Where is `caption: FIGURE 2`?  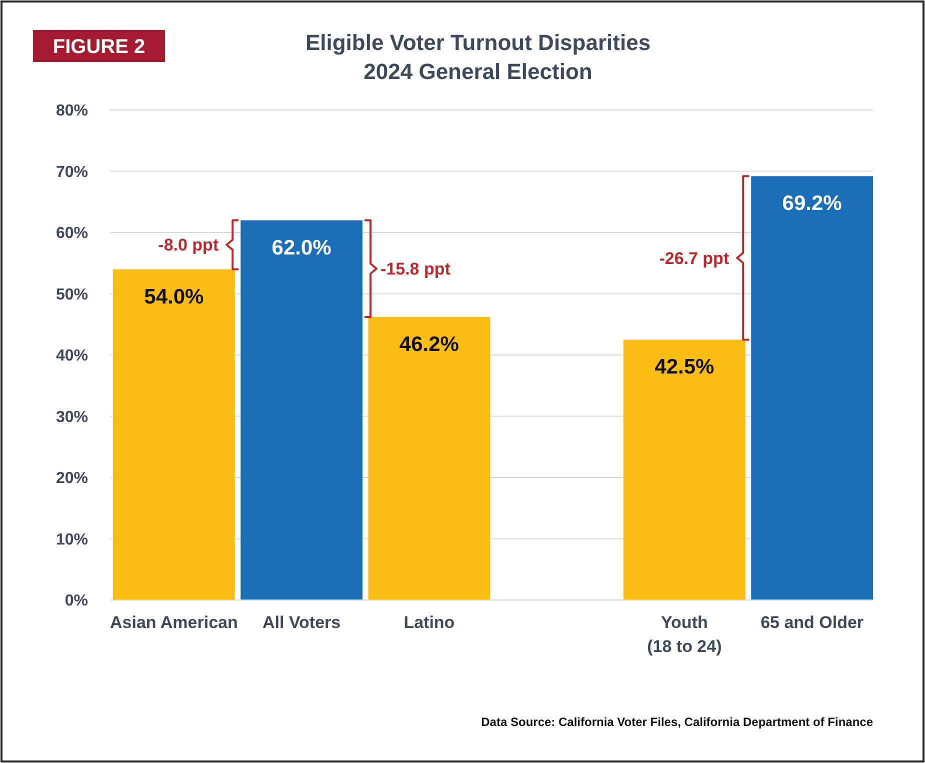
caption: FIGURE 2 is located at coordinates (99, 47).